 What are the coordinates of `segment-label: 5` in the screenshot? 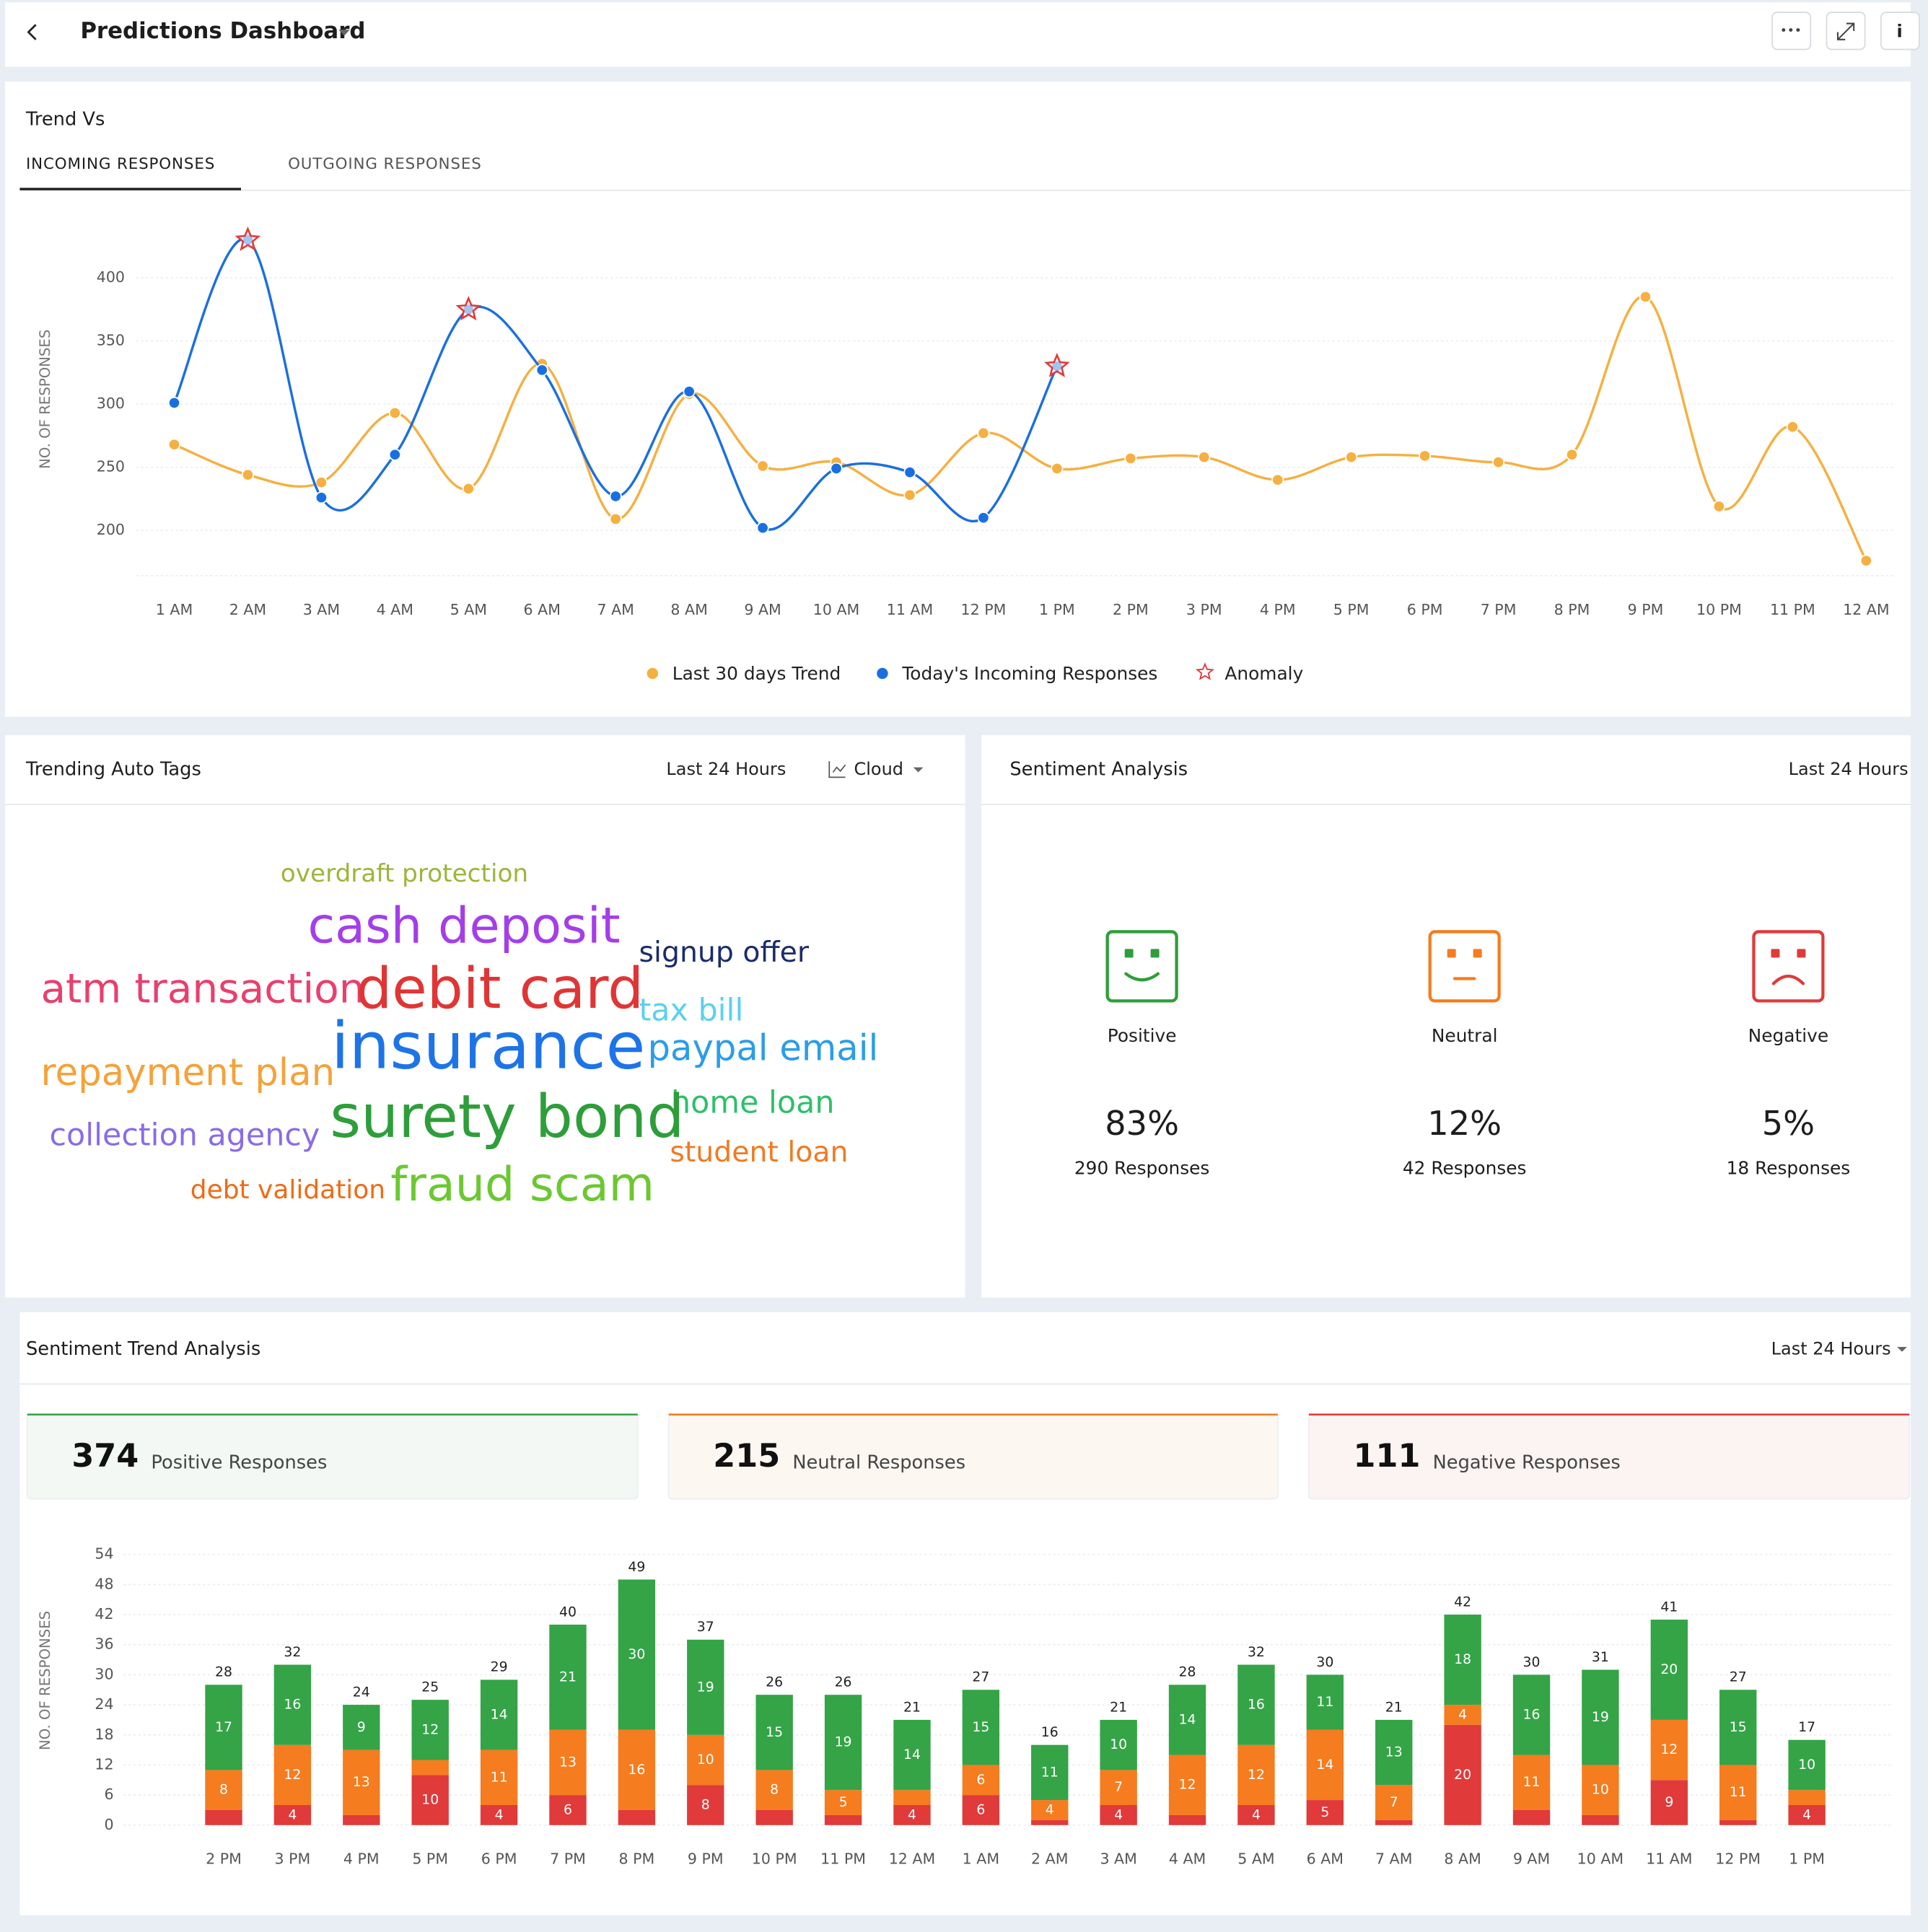 It's located at (843, 1802).